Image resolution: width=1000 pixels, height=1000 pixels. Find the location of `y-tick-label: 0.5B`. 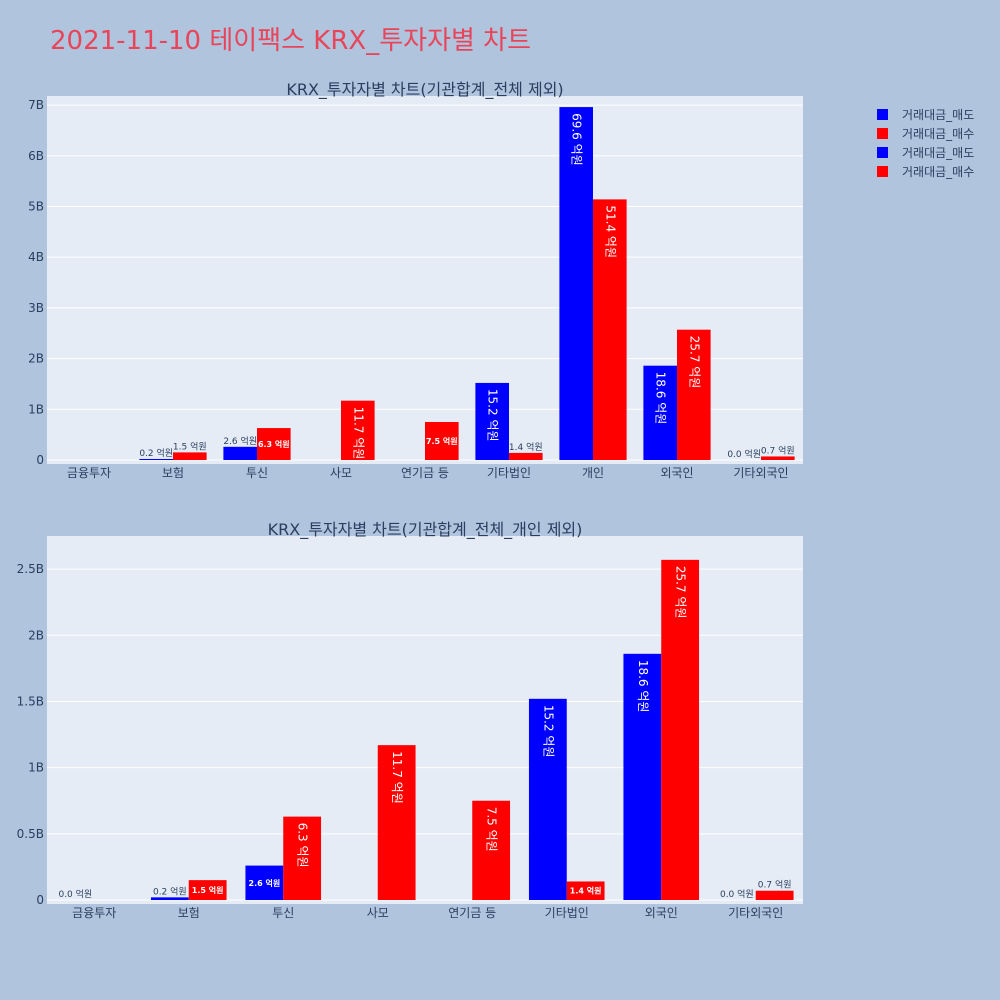

y-tick-label: 0.5B is located at coordinates (30, 834).